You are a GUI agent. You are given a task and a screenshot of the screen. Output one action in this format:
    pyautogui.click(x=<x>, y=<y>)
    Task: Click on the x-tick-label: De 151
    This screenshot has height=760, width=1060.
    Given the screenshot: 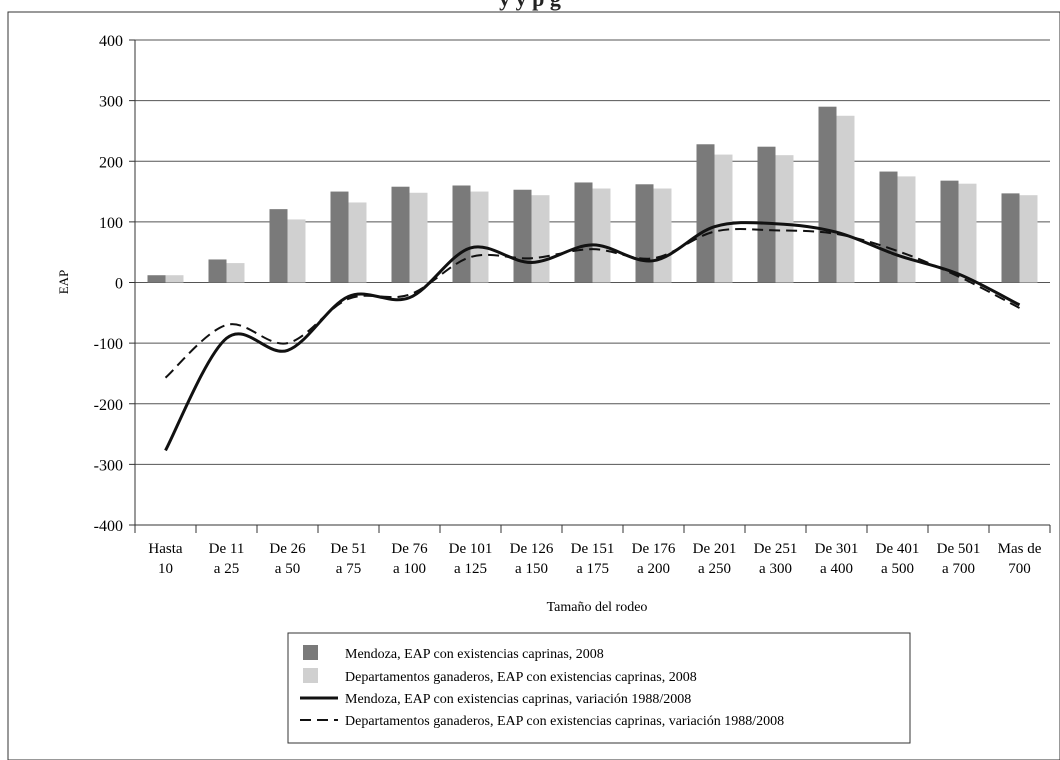 What is the action you would take?
    pyautogui.click(x=593, y=549)
    